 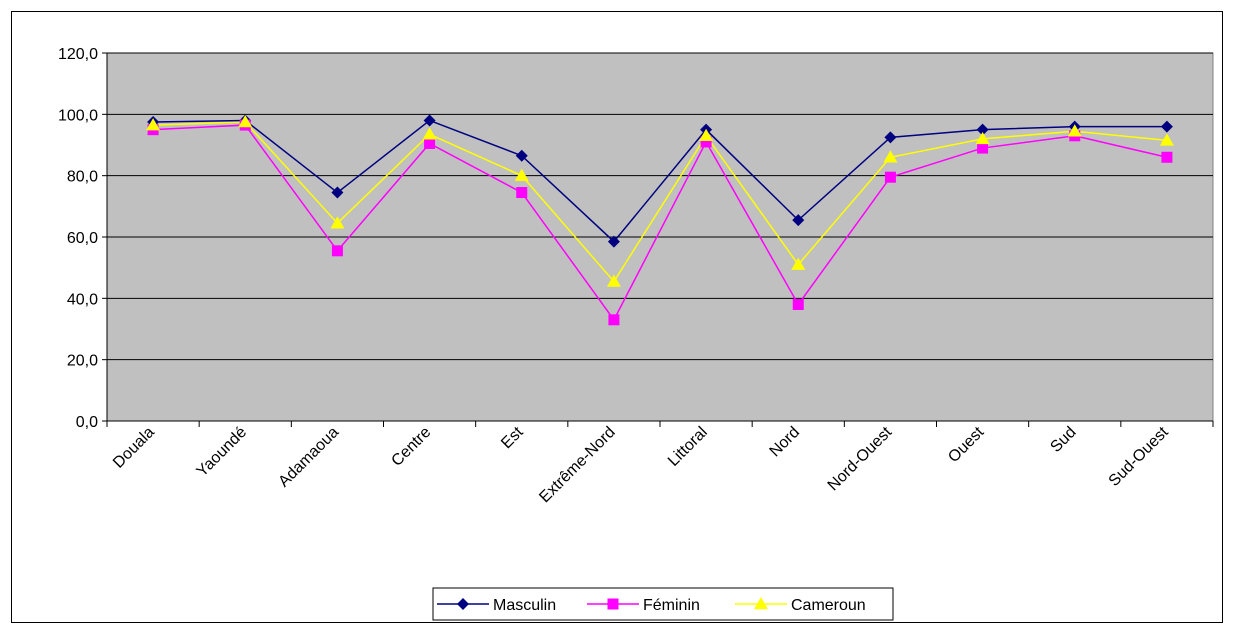 What do you see at coordinates (671, 605) in the screenshot?
I see `legend-label: Féminin` at bounding box center [671, 605].